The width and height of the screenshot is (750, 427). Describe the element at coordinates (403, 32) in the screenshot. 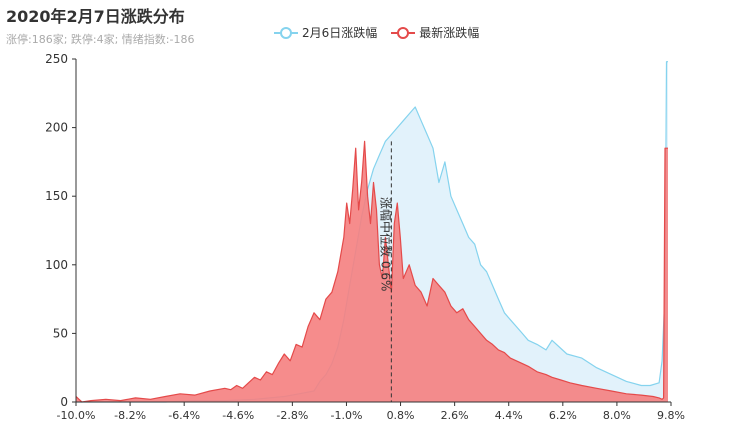

I see `legend-marker-latest-icon` at that location.